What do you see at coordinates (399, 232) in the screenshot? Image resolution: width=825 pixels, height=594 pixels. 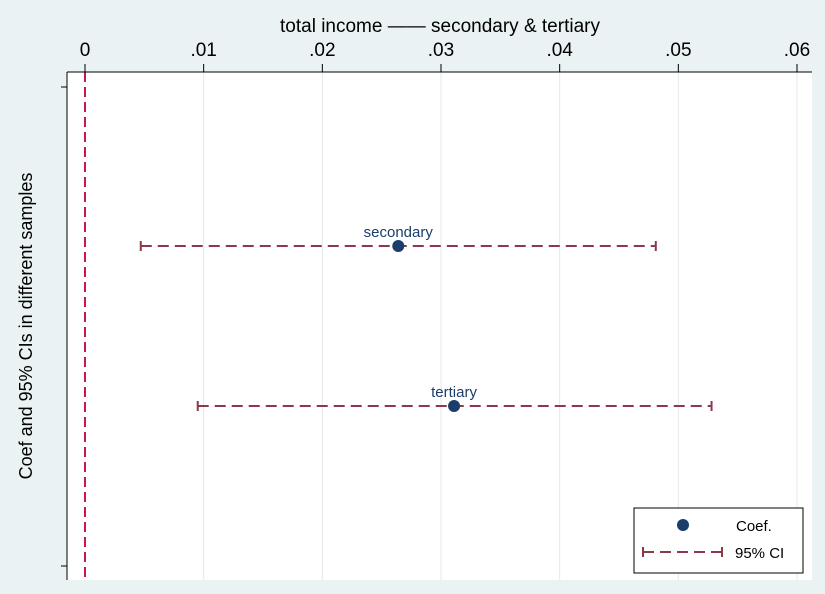 I see `point-label-secondary: secondary` at bounding box center [399, 232].